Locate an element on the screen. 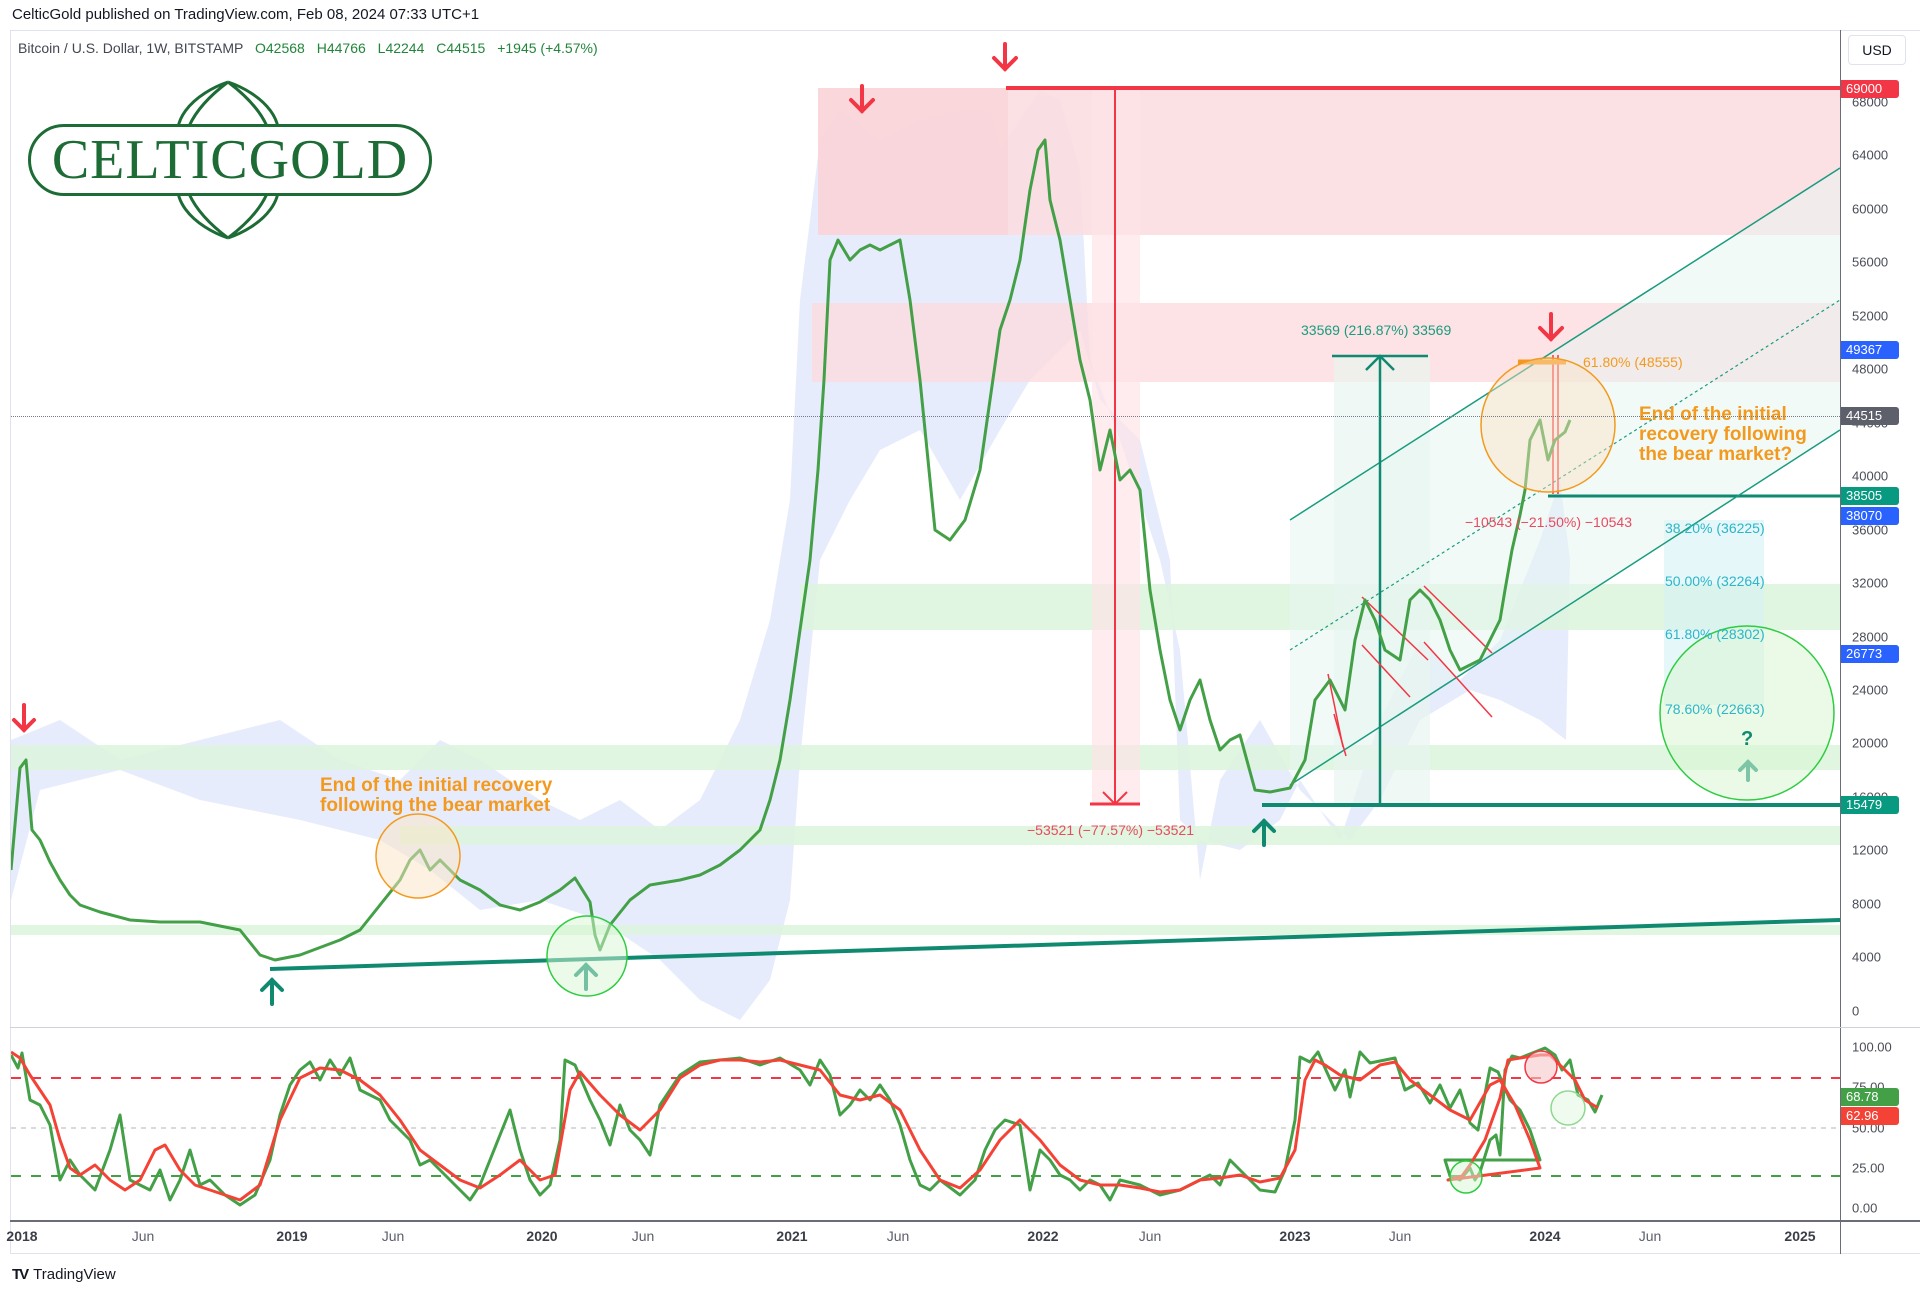  price-tick: 12000 is located at coordinates (1870, 850).